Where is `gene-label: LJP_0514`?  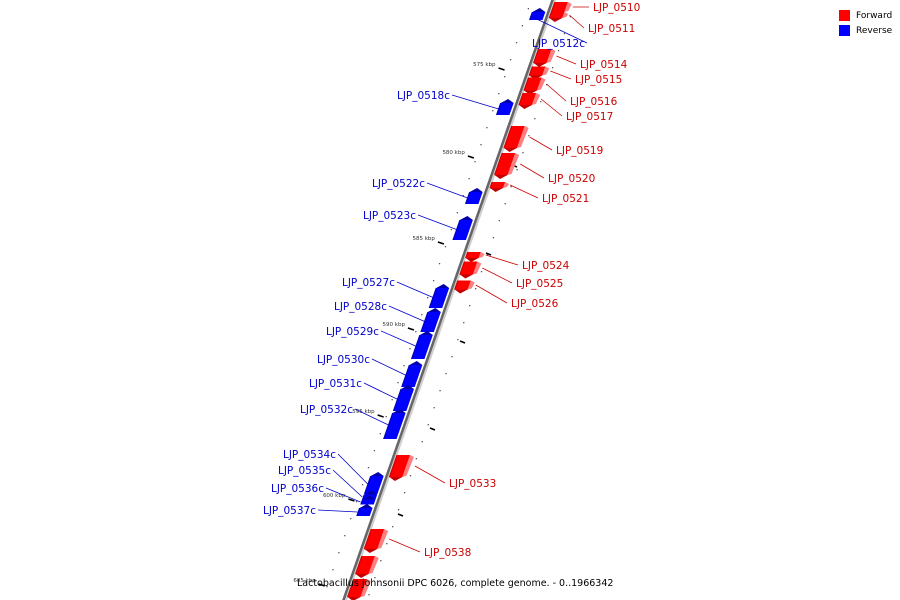 gene-label: LJP_0514 is located at coordinates (604, 65).